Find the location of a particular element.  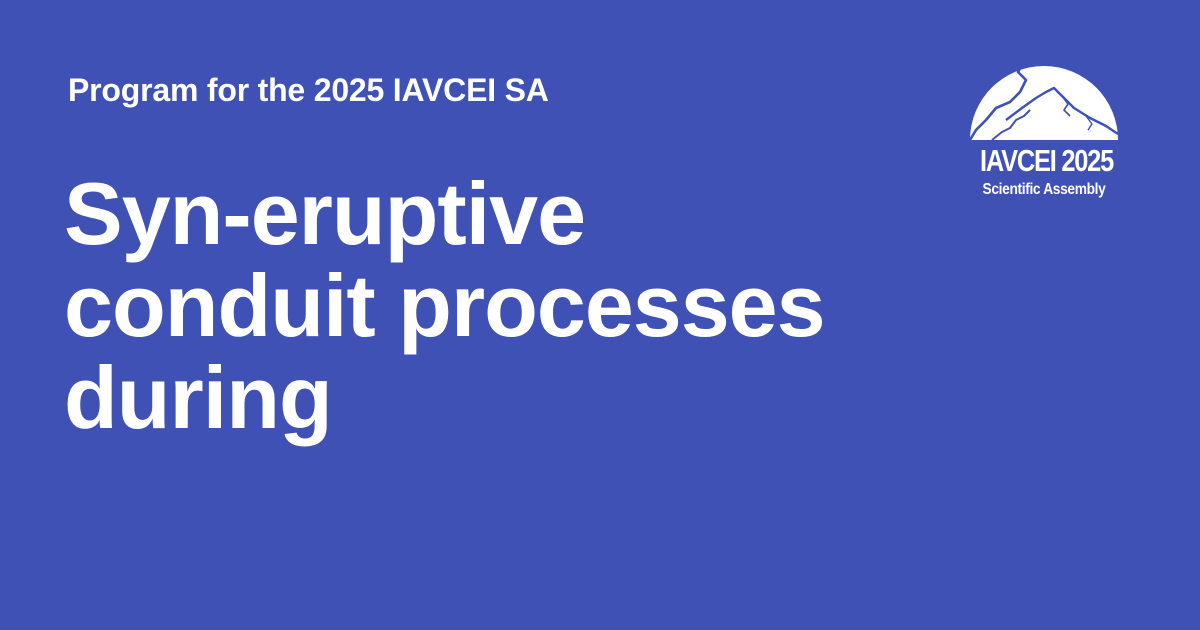

session-title-line: during is located at coordinates (198, 397).